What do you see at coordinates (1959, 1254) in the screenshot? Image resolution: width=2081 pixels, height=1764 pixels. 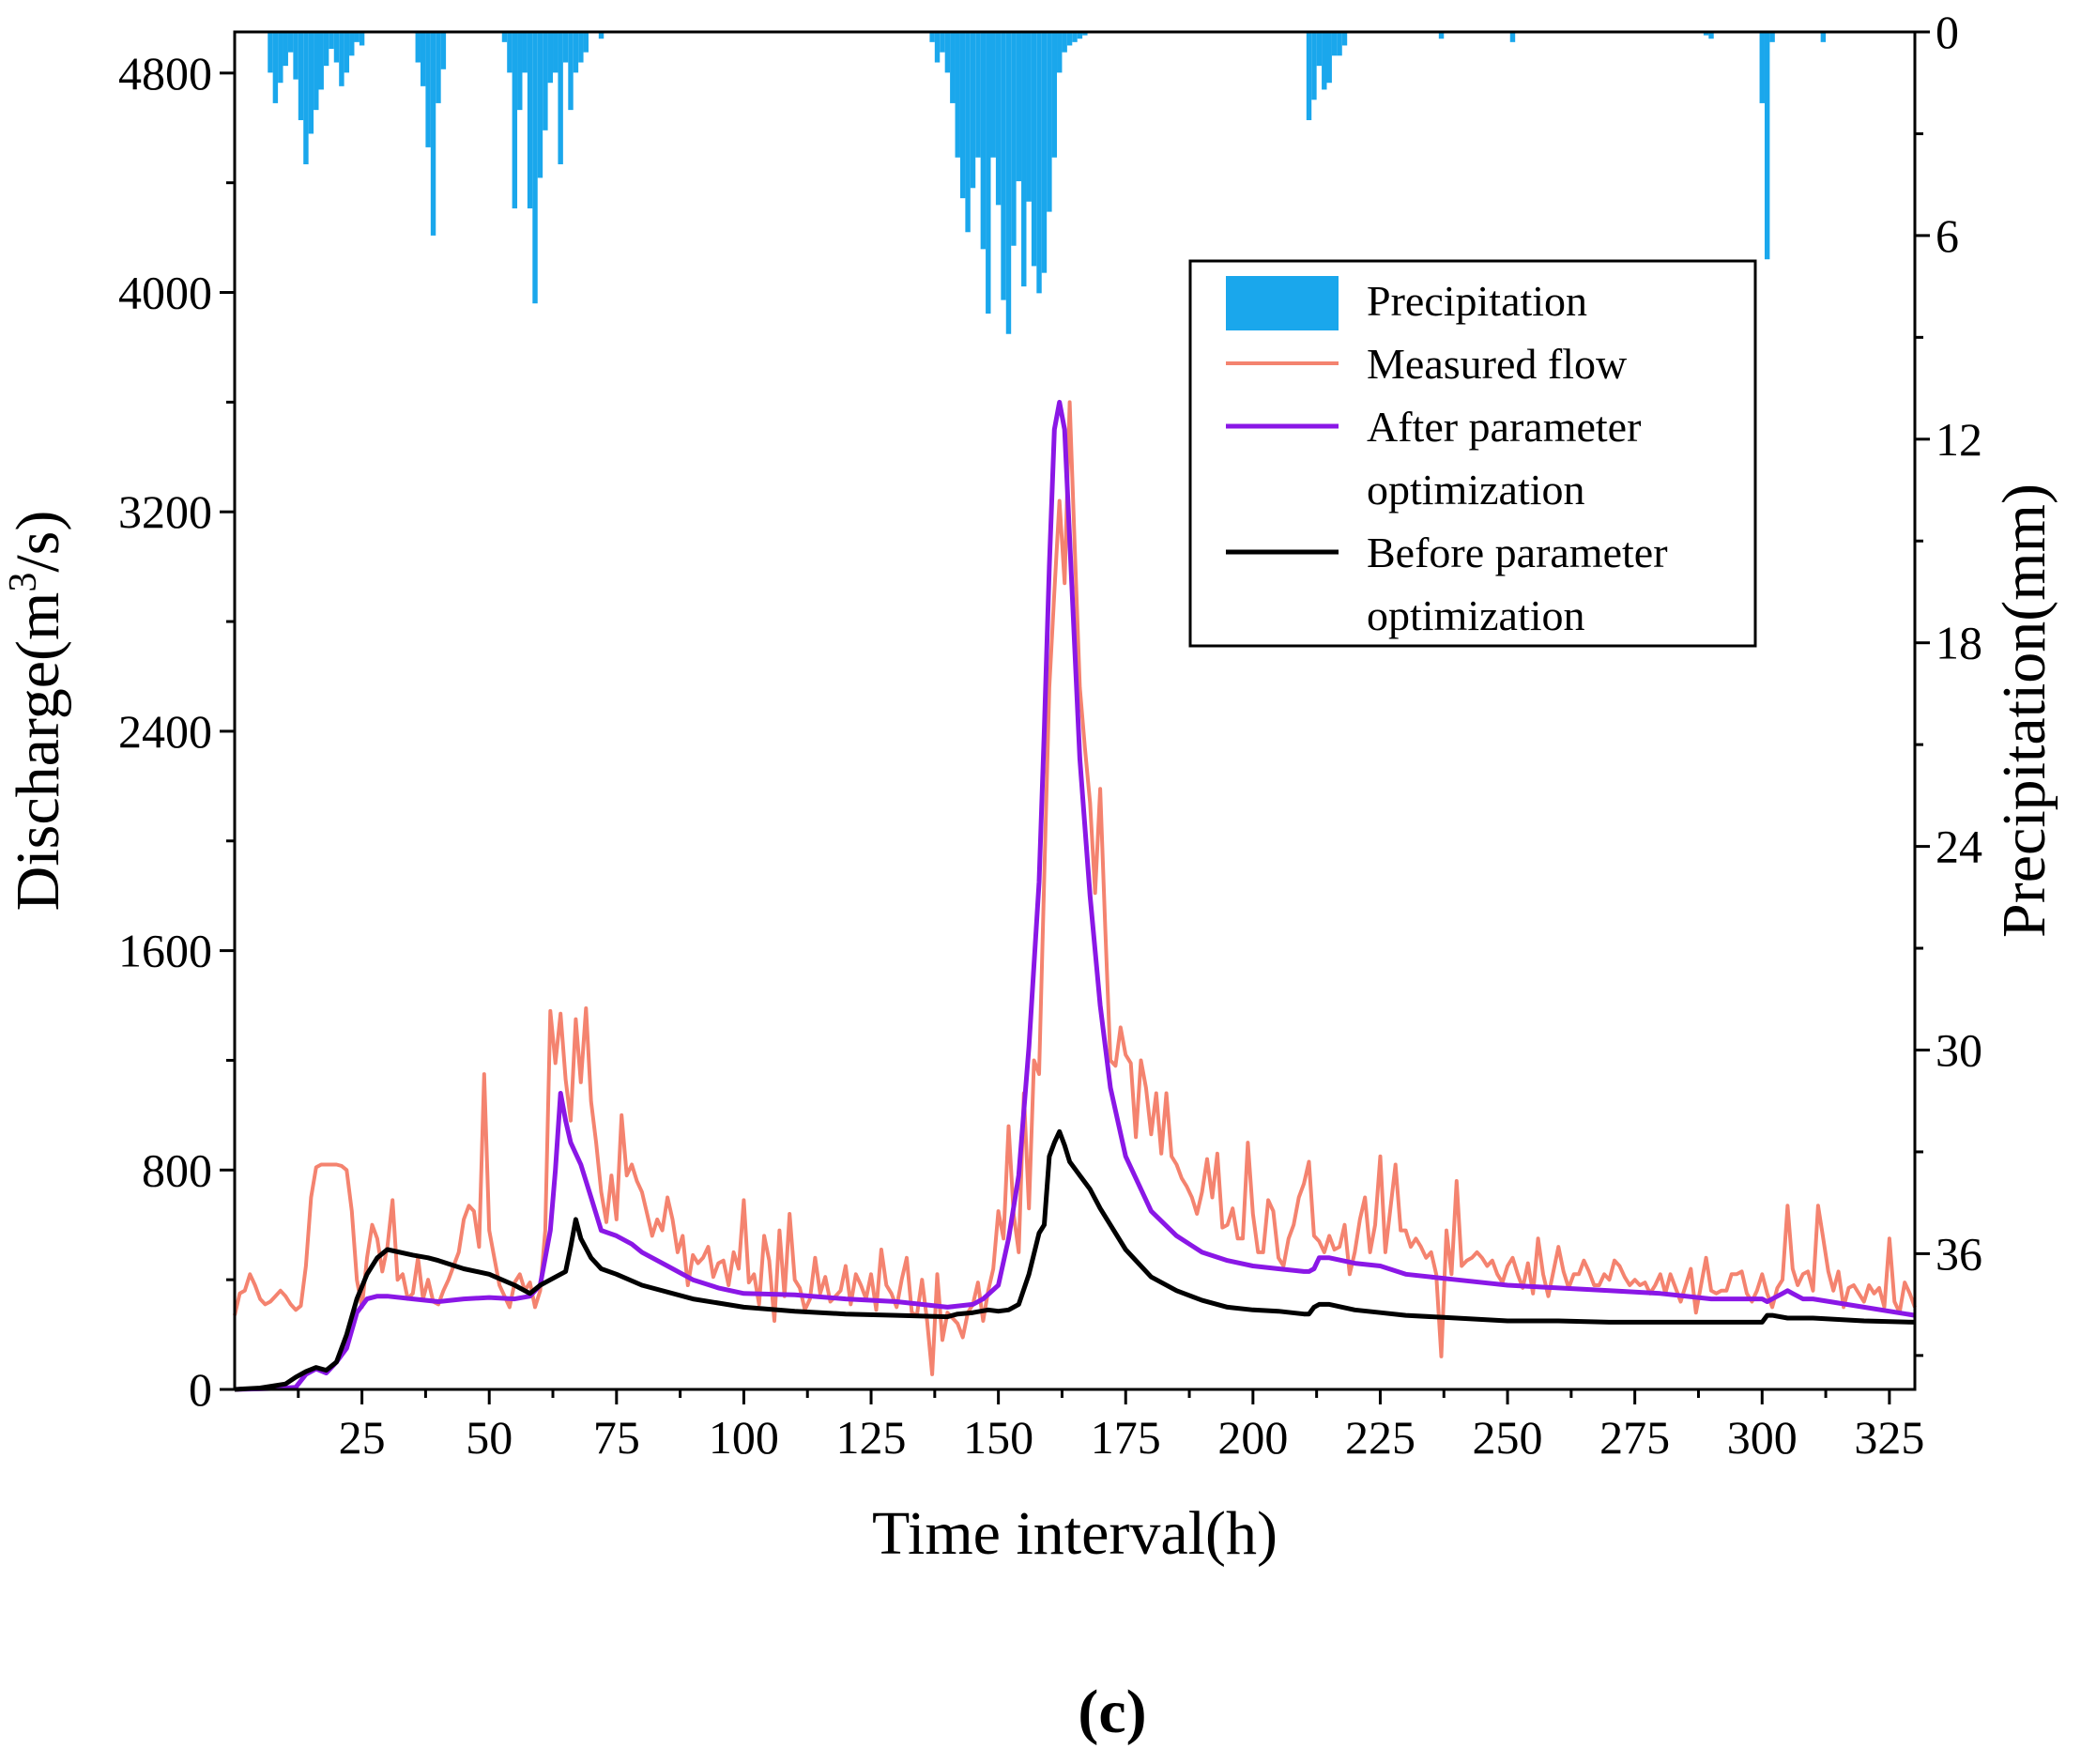 I see `y-right-tick-label: 36` at bounding box center [1959, 1254].